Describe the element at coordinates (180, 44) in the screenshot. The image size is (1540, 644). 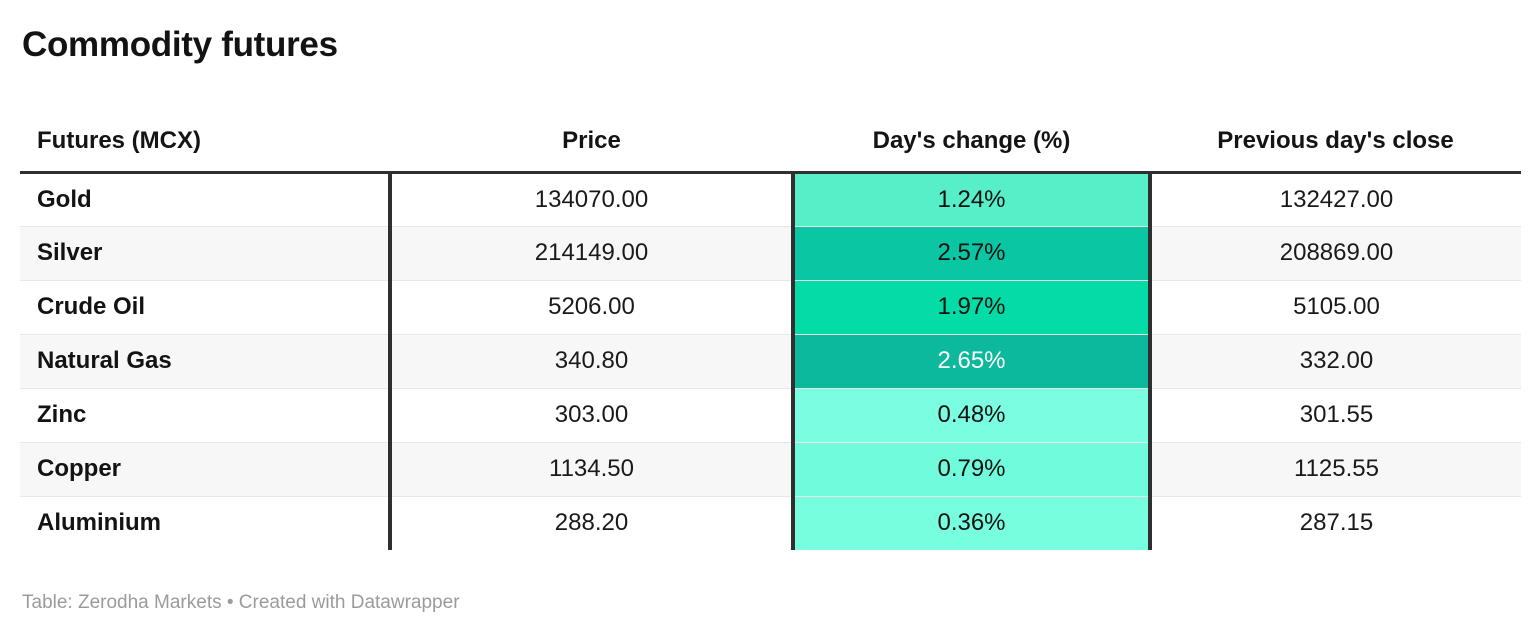
I see `page-title: Commodity futures` at that location.